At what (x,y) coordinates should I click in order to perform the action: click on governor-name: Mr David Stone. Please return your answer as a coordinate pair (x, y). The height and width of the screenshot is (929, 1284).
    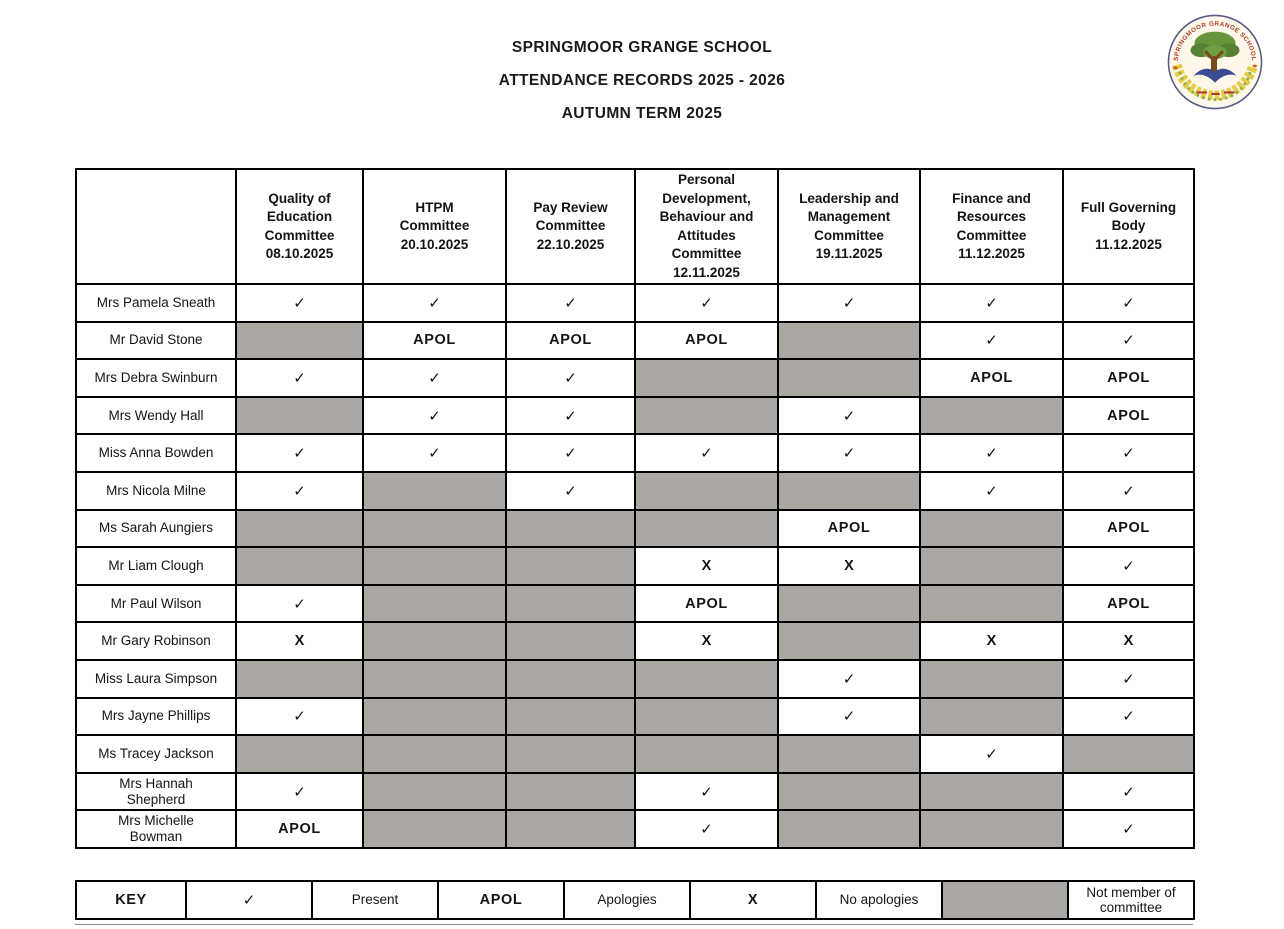
    Looking at the image, I should click on (156, 340).